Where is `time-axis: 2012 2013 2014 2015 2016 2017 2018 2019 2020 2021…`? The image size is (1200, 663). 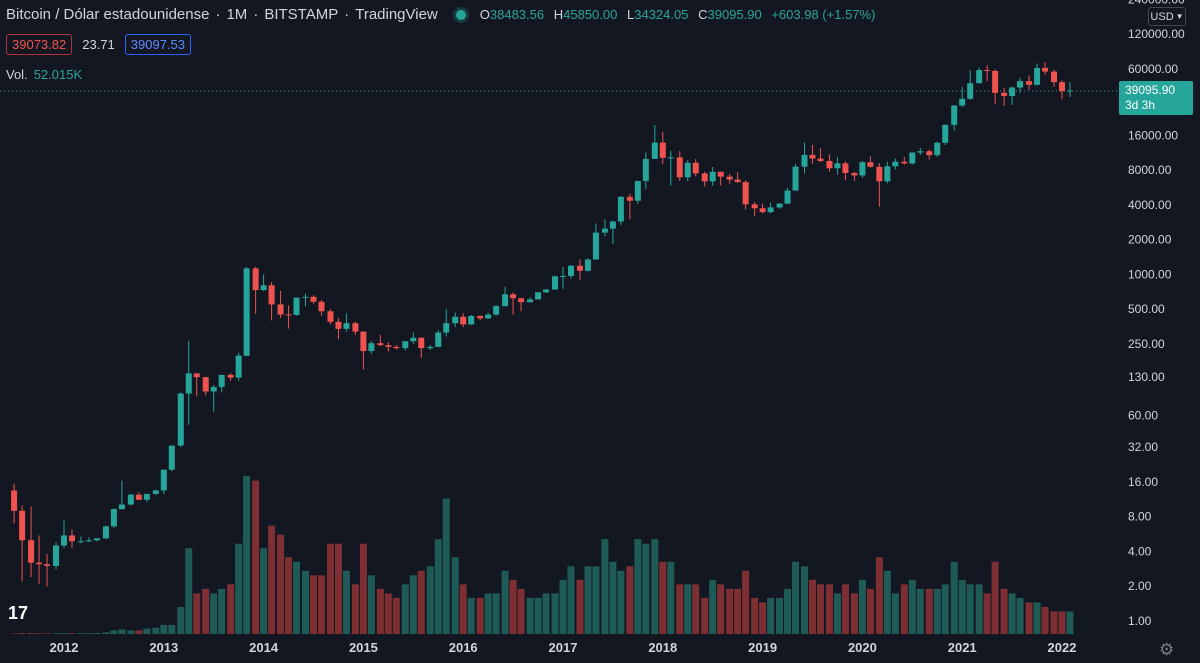 time-axis: 2012 2013 2014 2015 2016 2017 2018 2019 2020 2021… is located at coordinates (563, 647).